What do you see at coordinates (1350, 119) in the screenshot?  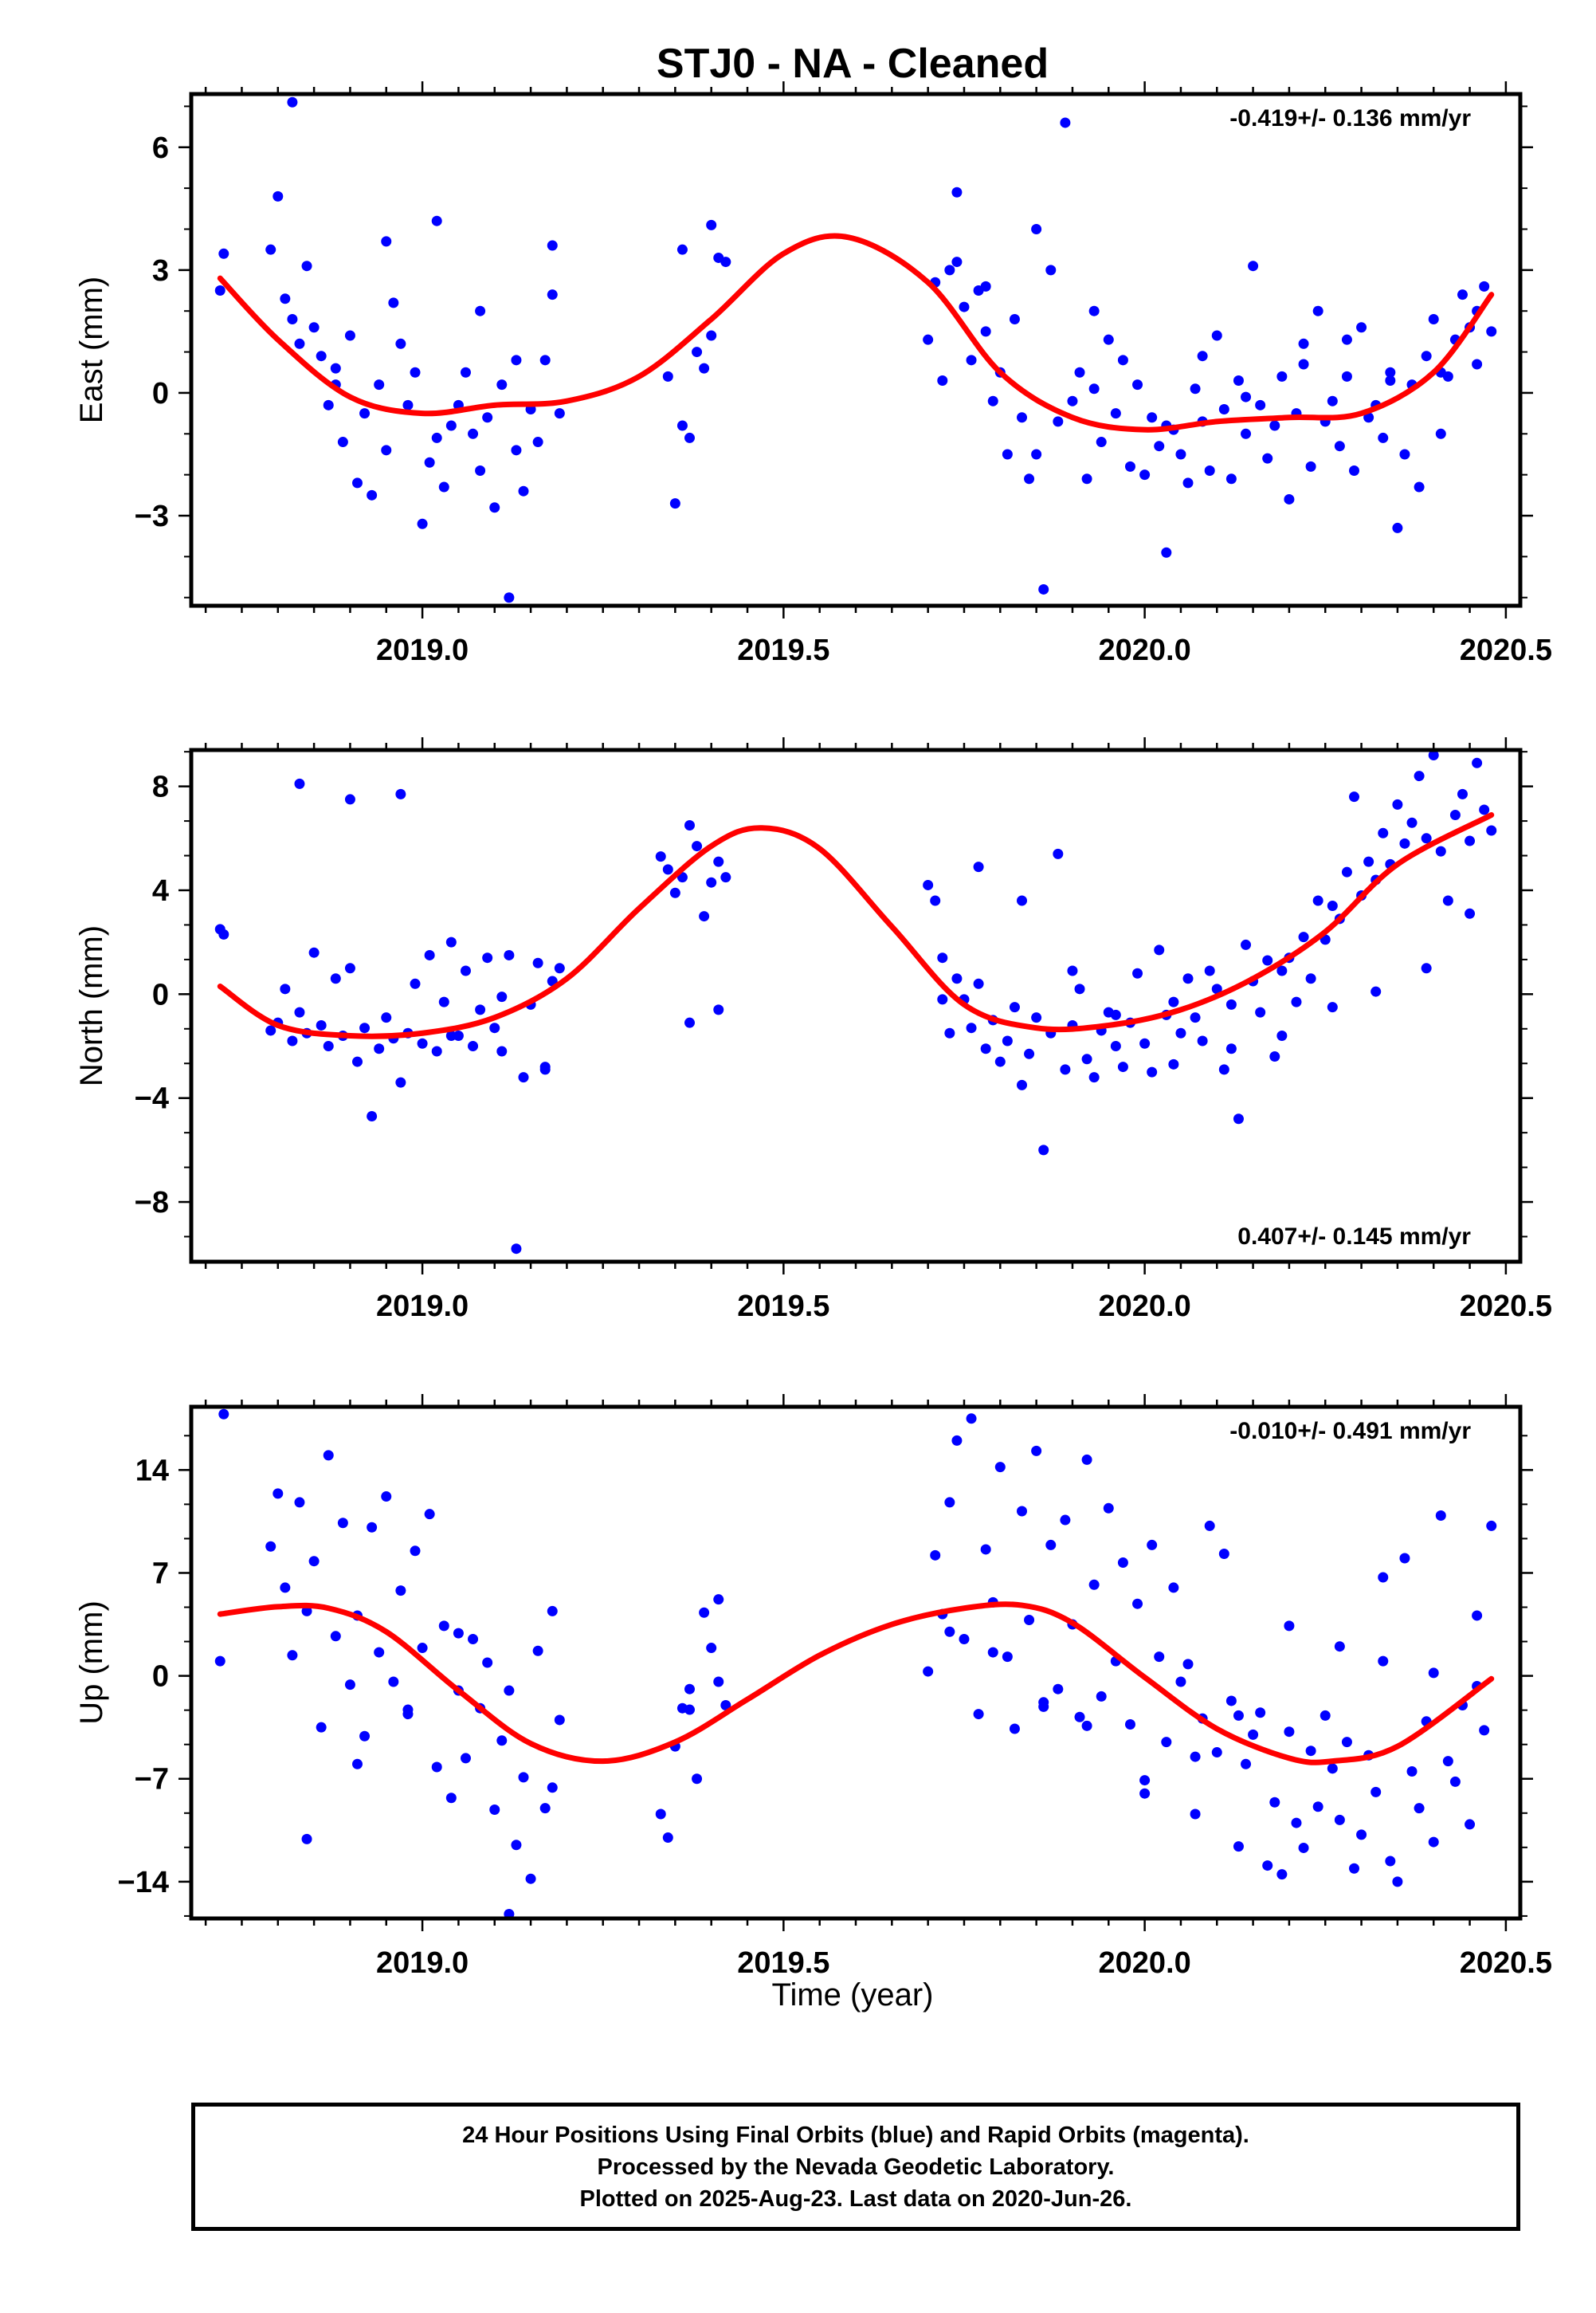 I see `east-rate-label: -0.419+/- 0.136 mm/yr` at bounding box center [1350, 119].